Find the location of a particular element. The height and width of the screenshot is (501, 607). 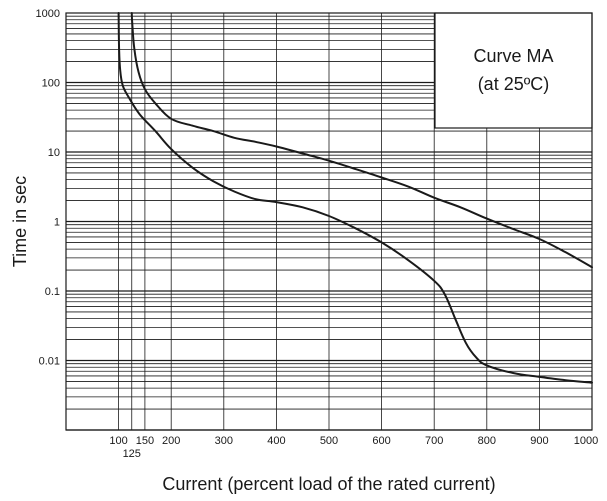

y-axis-title: Time in sec is located at coordinates (20, 221).